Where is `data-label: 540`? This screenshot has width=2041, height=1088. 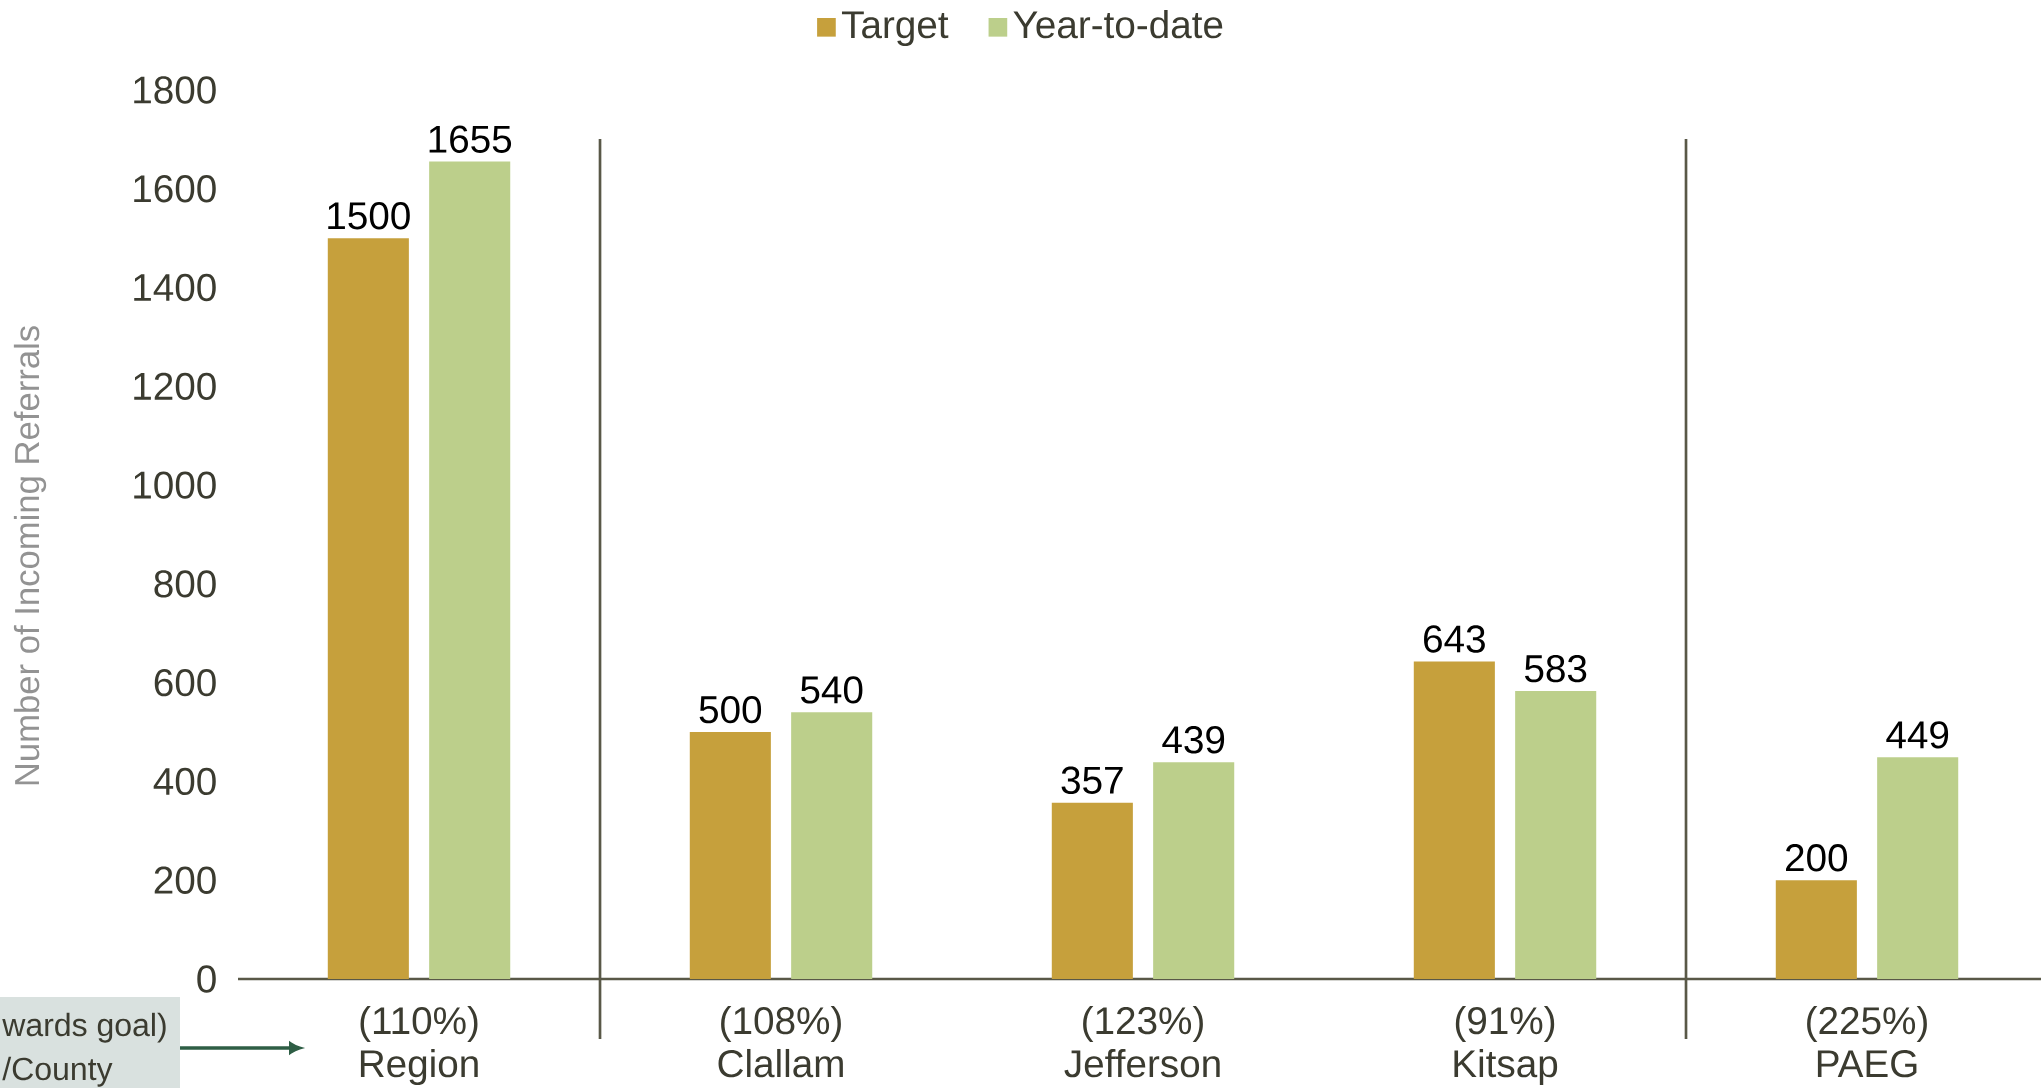 data-label: 540 is located at coordinates (831, 690).